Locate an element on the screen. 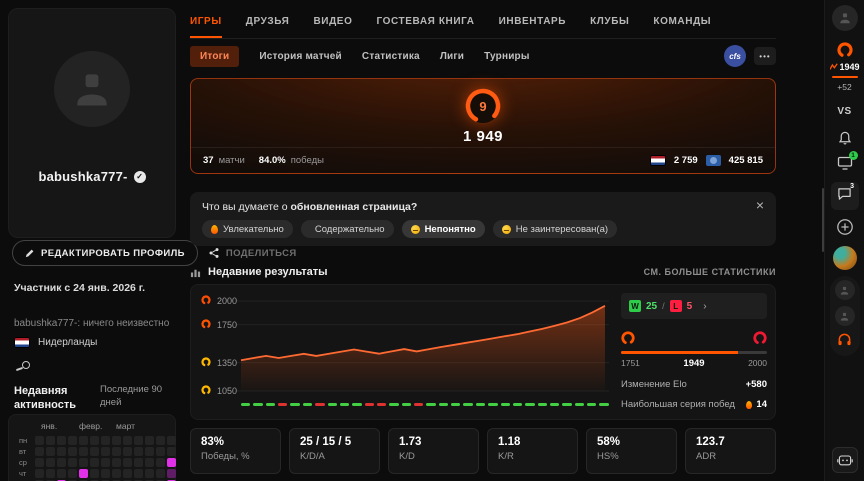  heatmap-month-label: февр. is located at coordinates (91, 426).